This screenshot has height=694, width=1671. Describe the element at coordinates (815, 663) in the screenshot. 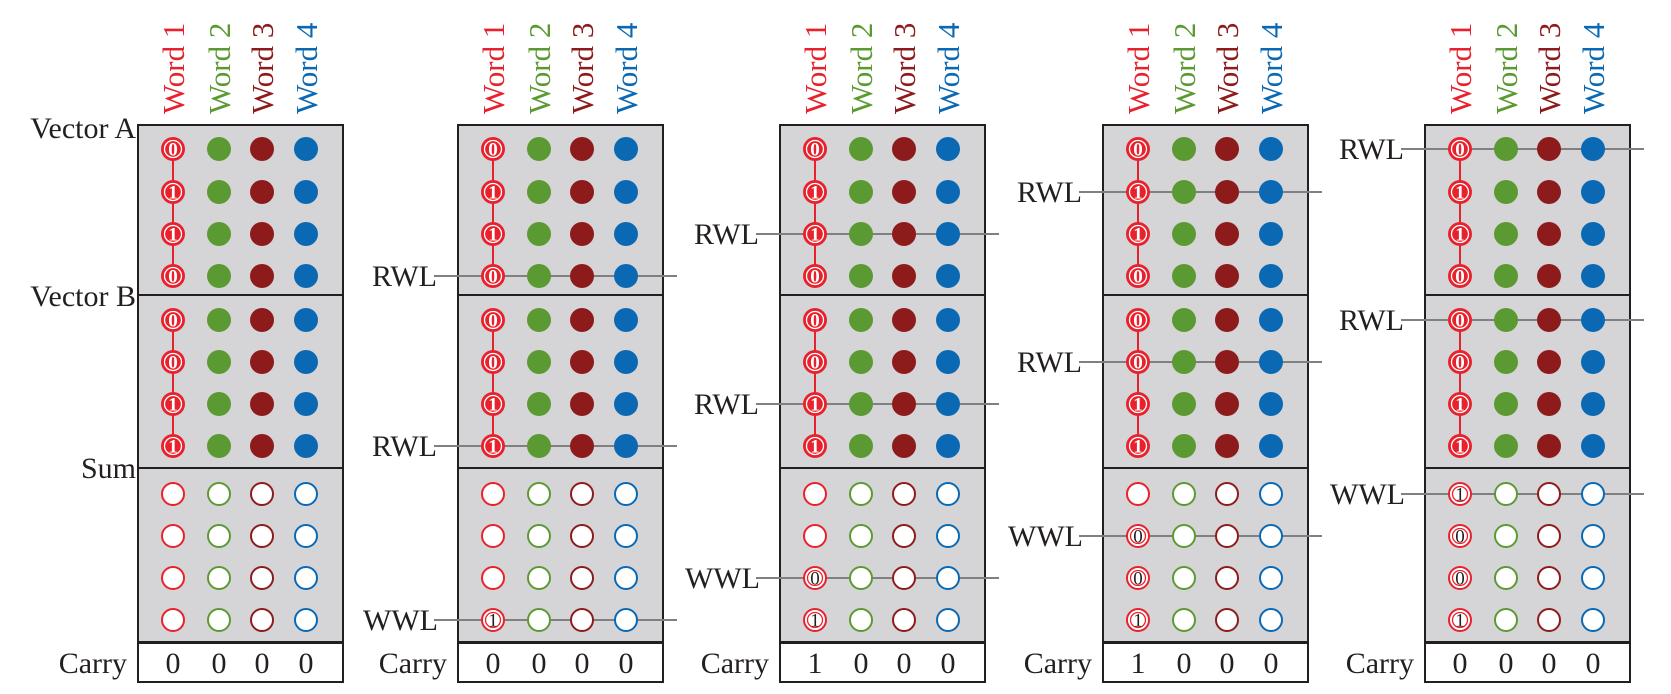

I see `carry-bit: 1` at that location.